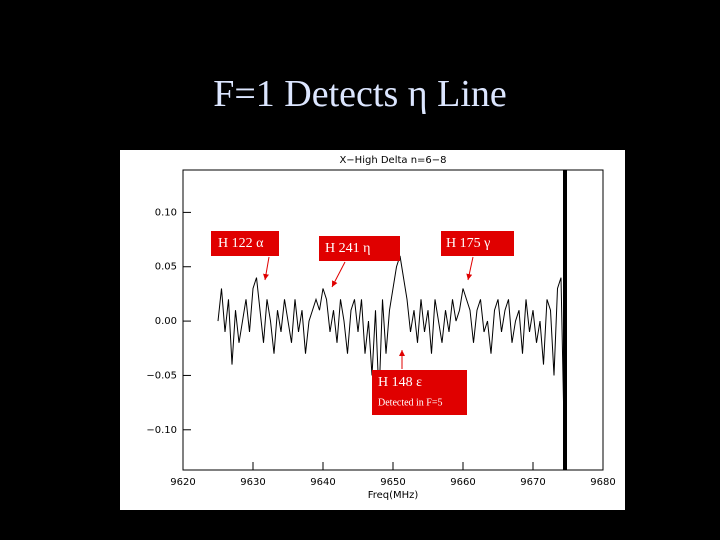  I want to click on x-tick-label: 9620, so click(182, 482).